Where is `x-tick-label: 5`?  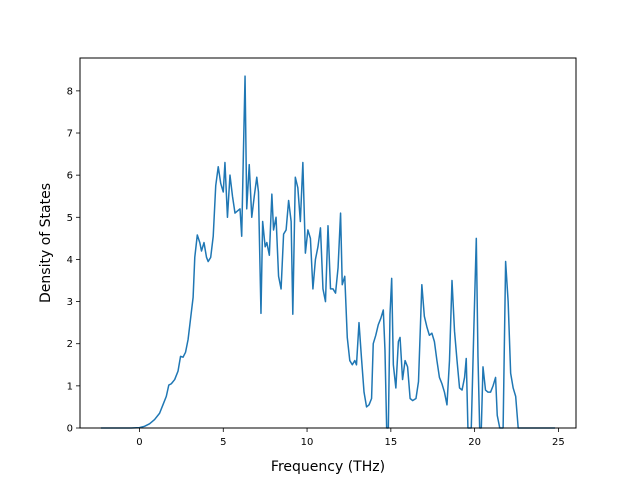 x-tick-label: 5 is located at coordinates (223, 442).